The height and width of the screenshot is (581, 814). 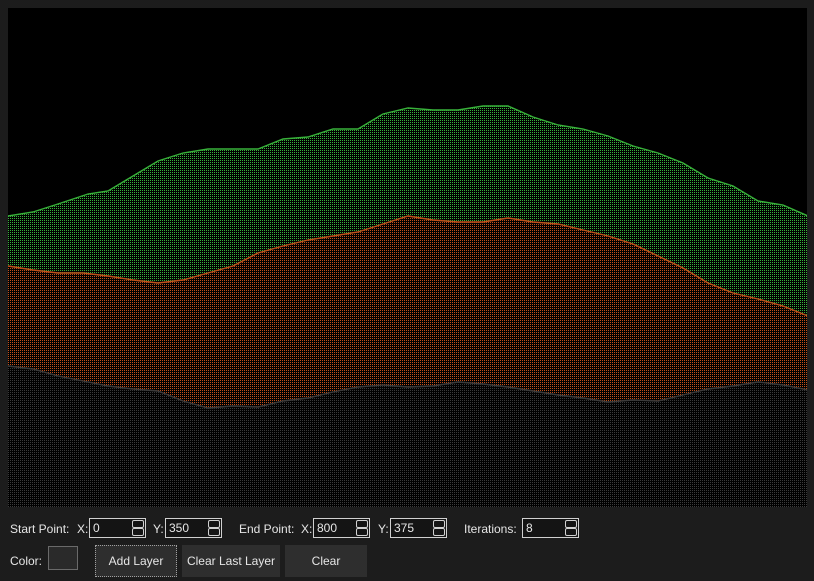 What do you see at coordinates (83, 529) in the screenshot?
I see `start-x-label: X:` at bounding box center [83, 529].